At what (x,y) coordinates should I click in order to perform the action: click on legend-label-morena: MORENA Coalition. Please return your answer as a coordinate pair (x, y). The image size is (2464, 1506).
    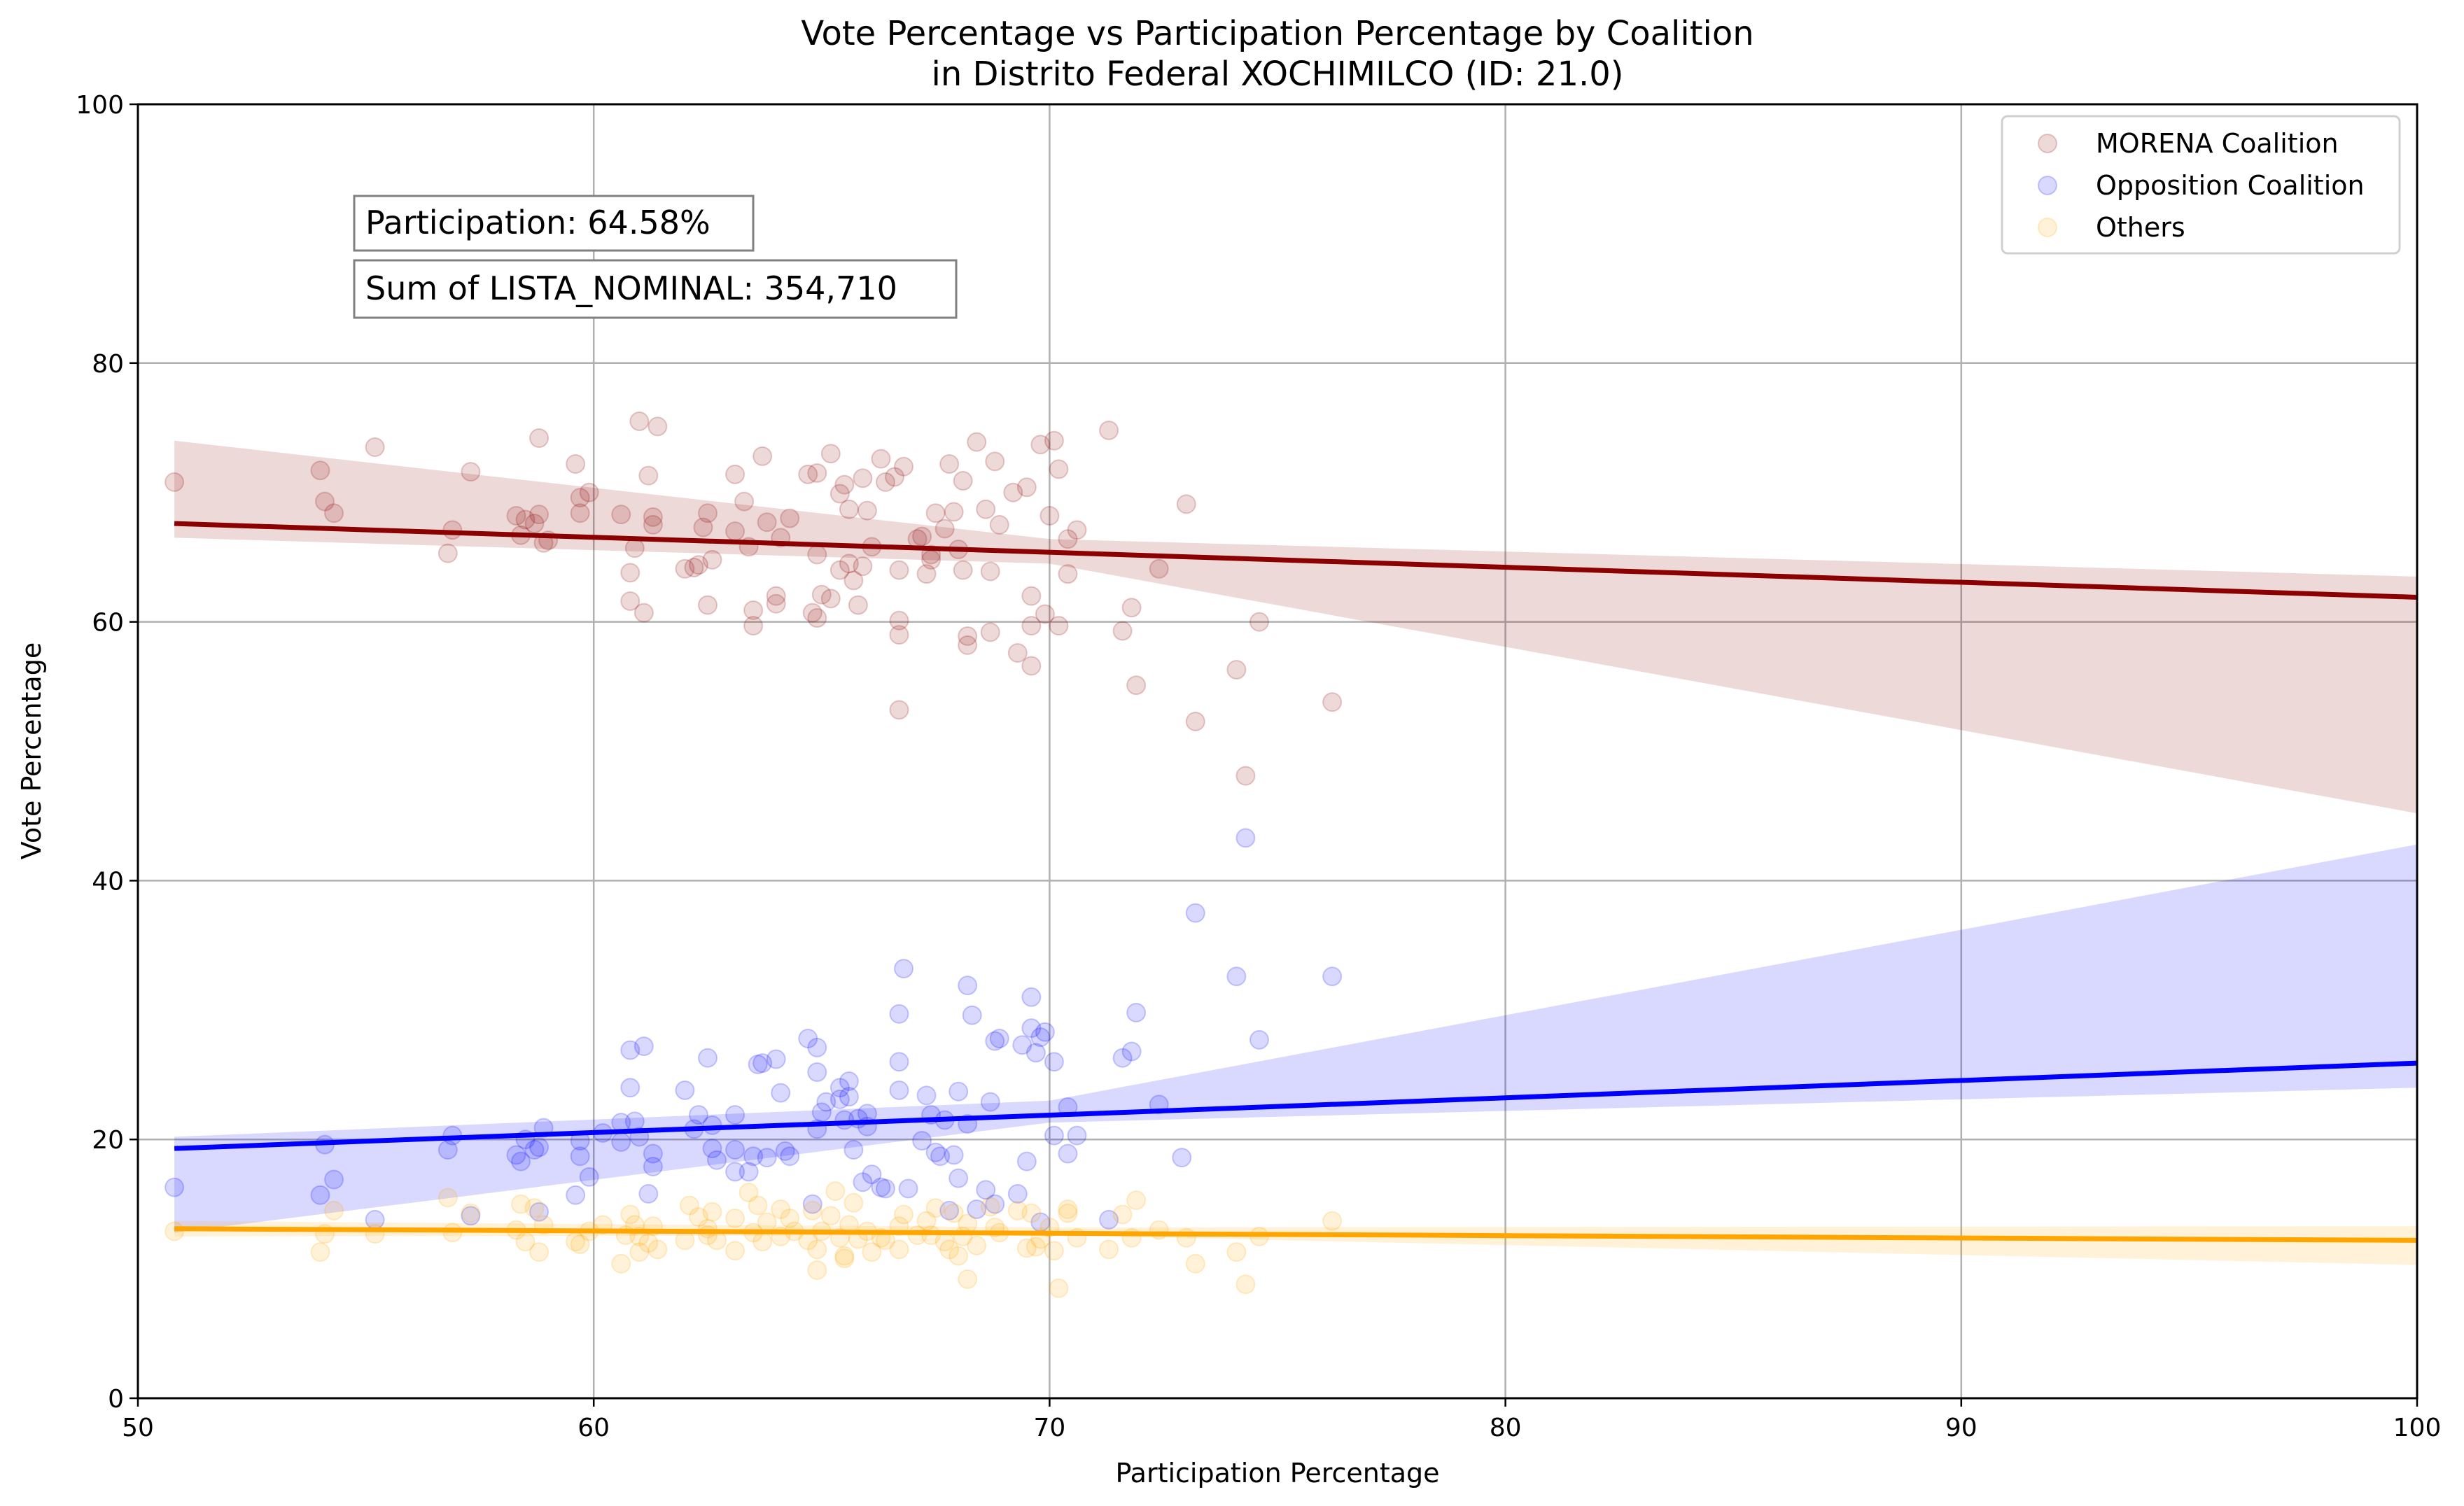
    Looking at the image, I should click on (2217, 144).